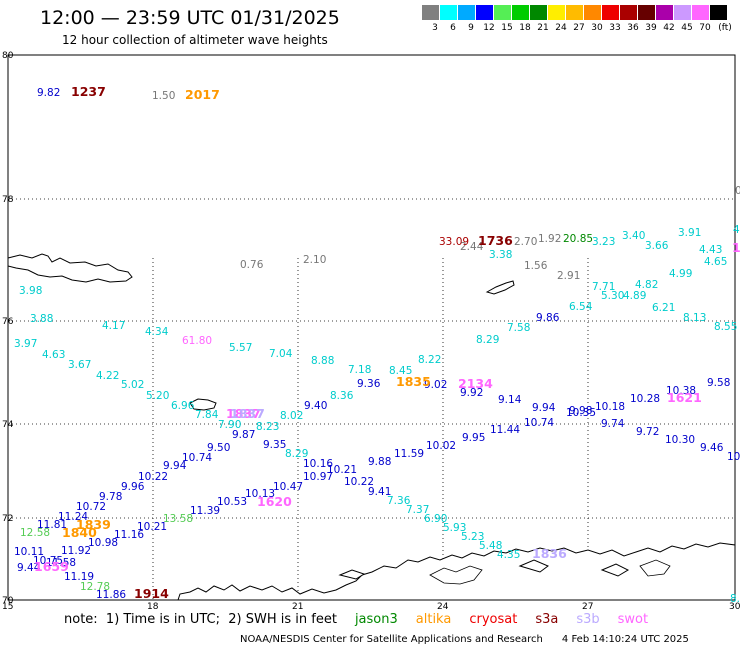 This screenshot has width=740, height=650. Describe the element at coordinates (453, 28) in the screenshot. I see `legend-tick: 6` at that location.